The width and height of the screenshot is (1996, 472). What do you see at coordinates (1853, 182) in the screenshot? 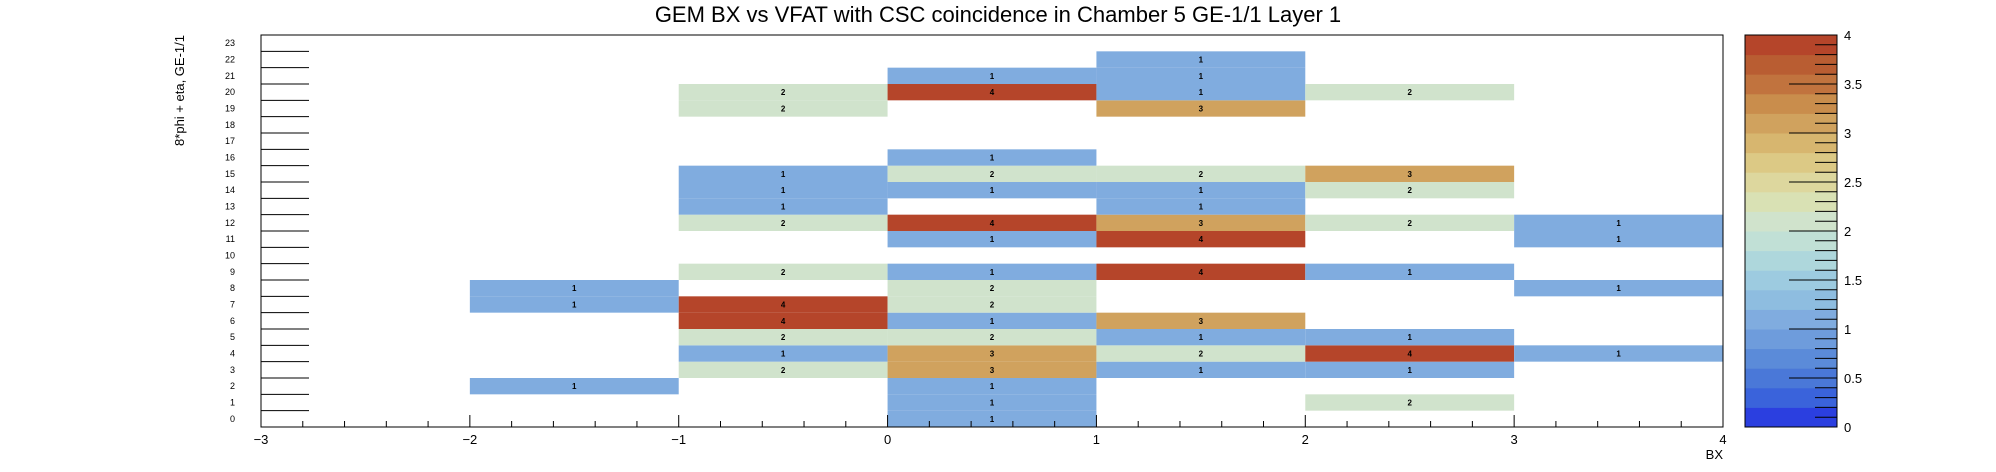
I see `colorbar-tick-label: 2.5` at bounding box center [1853, 182].